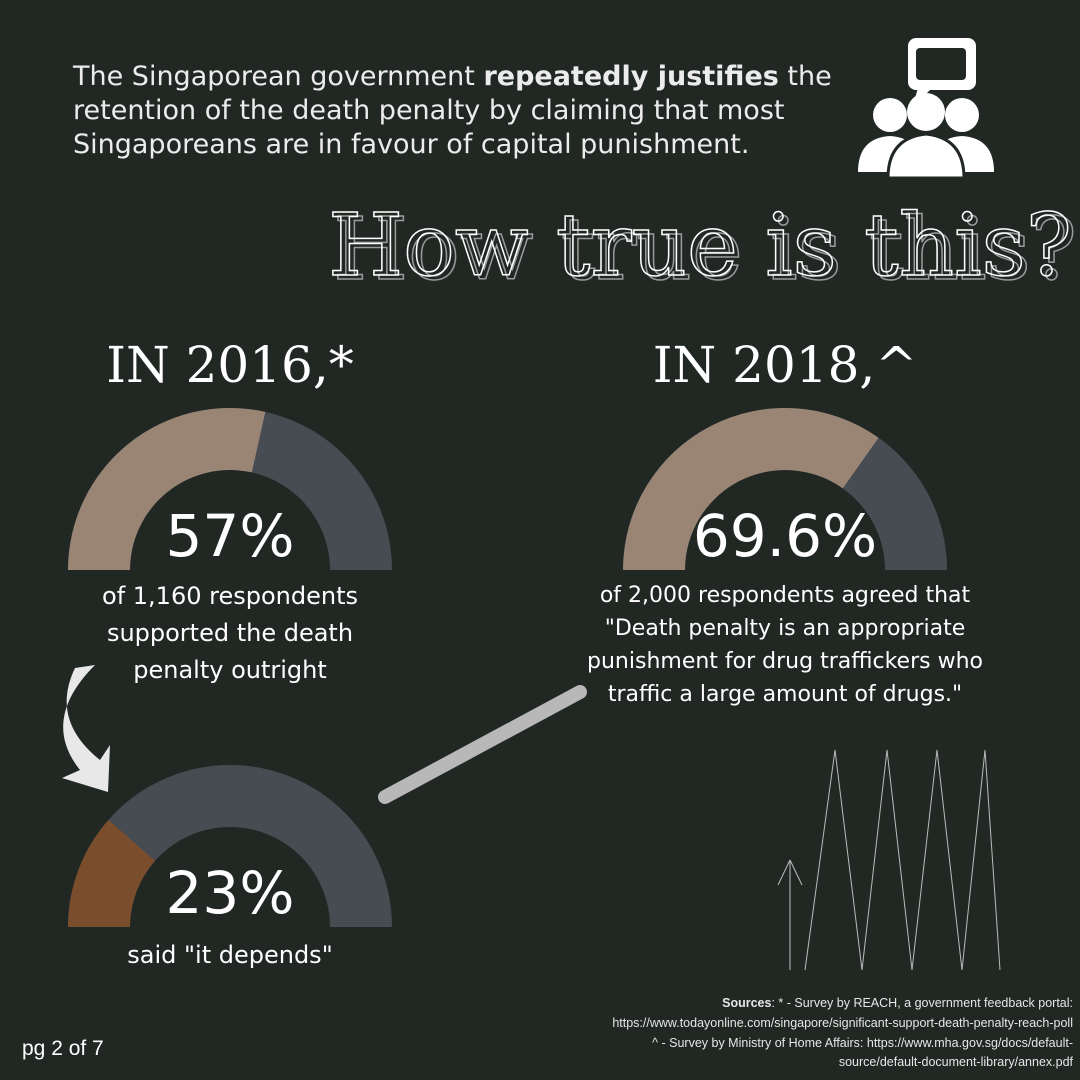 The height and width of the screenshot is (1080, 1080). I want to click on gauge-caption: traffic a large amount of drugs.", so click(785, 694).